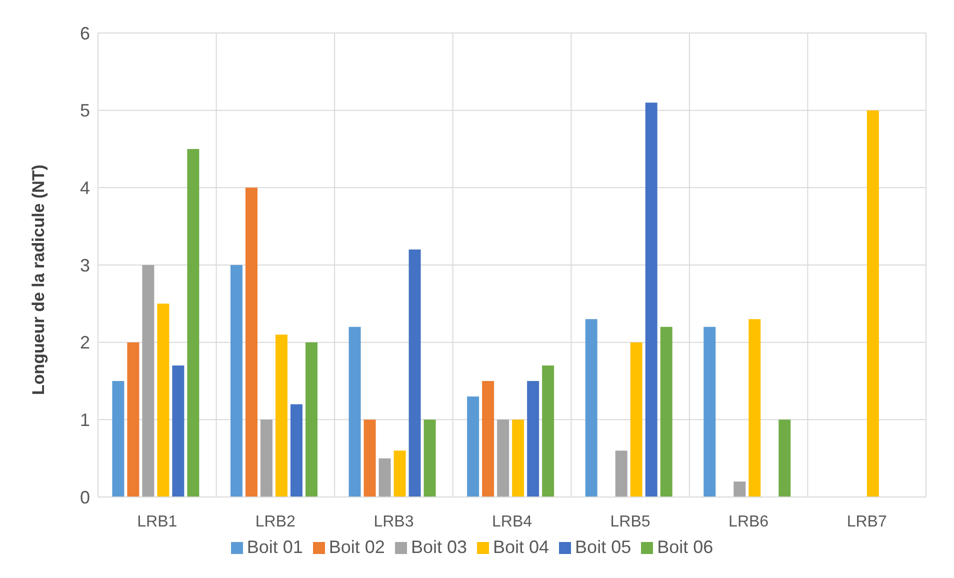  What do you see at coordinates (685, 547) in the screenshot?
I see `legend-label: Boit 06` at bounding box center [685, 547].